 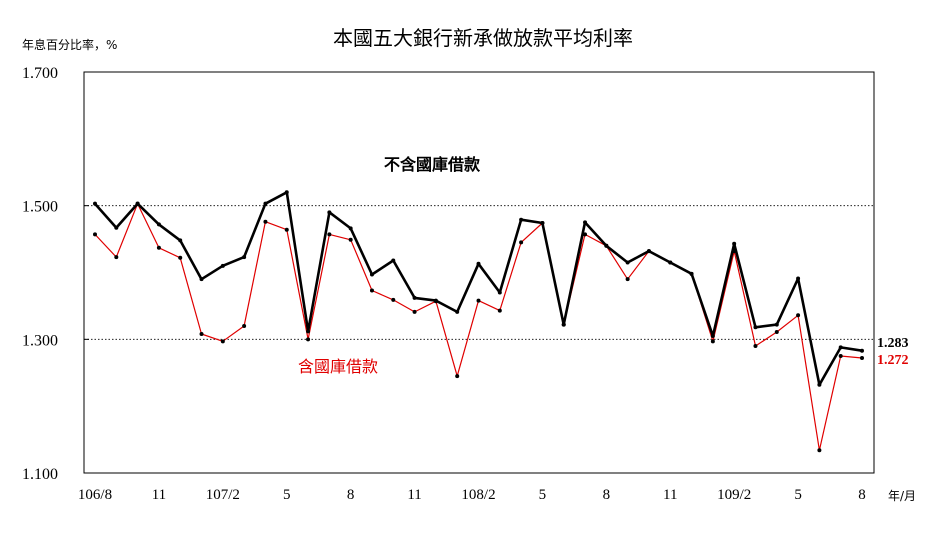 What do you see at coordinates (432, 164) in the screenshot?
I see `series-label-excluding-treasury: 不含國庫借款` at bounding box center [432, 164].